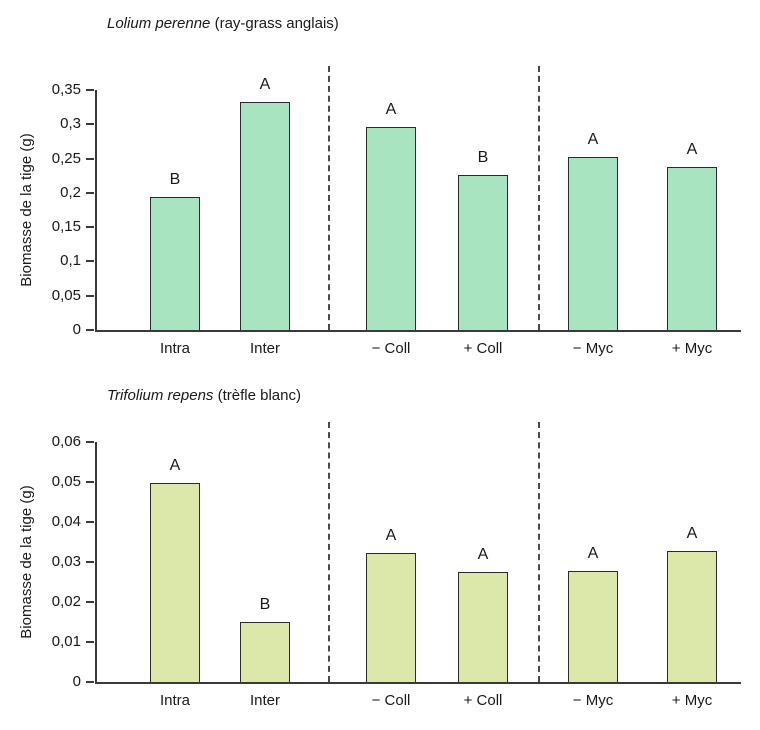 This screenshot has height=730, width=760. Describe the element at coordinates (66, 601) in the screenshot. I see `y-tick-label: 0,02` at that location.